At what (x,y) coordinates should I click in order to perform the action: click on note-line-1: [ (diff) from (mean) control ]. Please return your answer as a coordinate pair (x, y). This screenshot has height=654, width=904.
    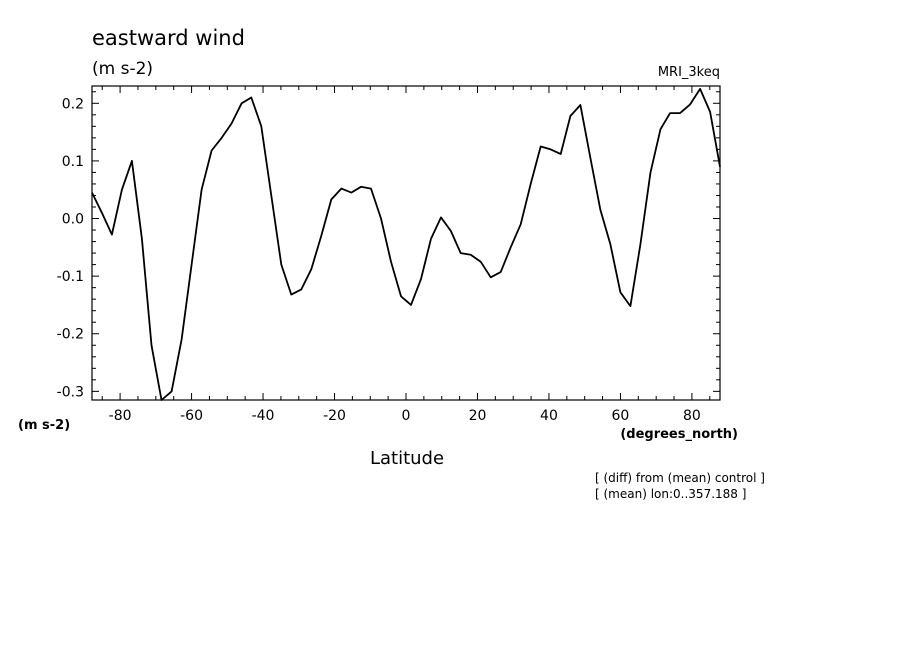
    Looking at the image, I should click on (680, 478).